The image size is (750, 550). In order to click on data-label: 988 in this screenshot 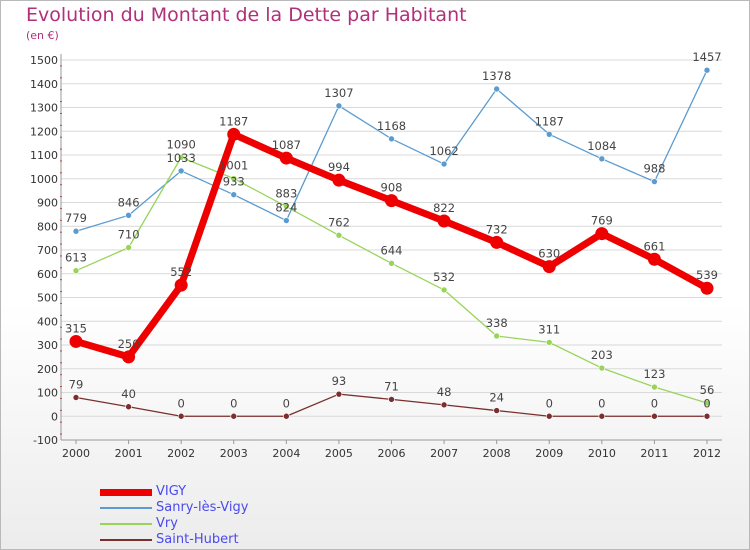, I will do `click(654, 169)`.